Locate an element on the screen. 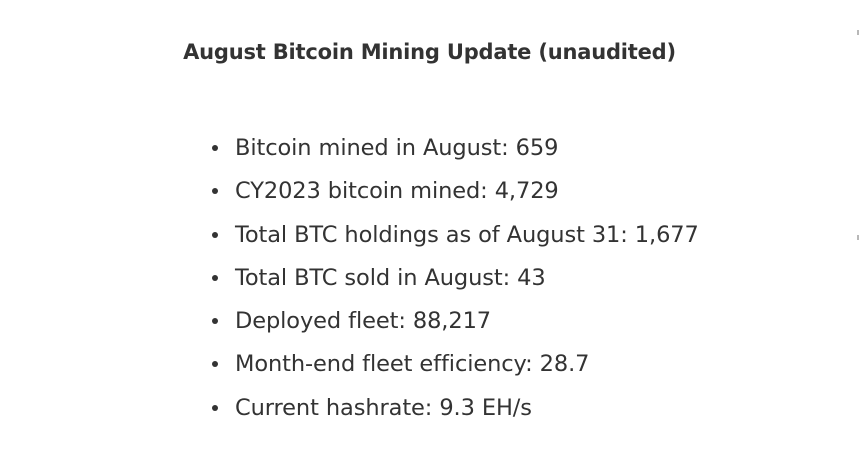  section-title: August Bitcoin Mining Update (unaudited) is located at coordinates (429, 52).